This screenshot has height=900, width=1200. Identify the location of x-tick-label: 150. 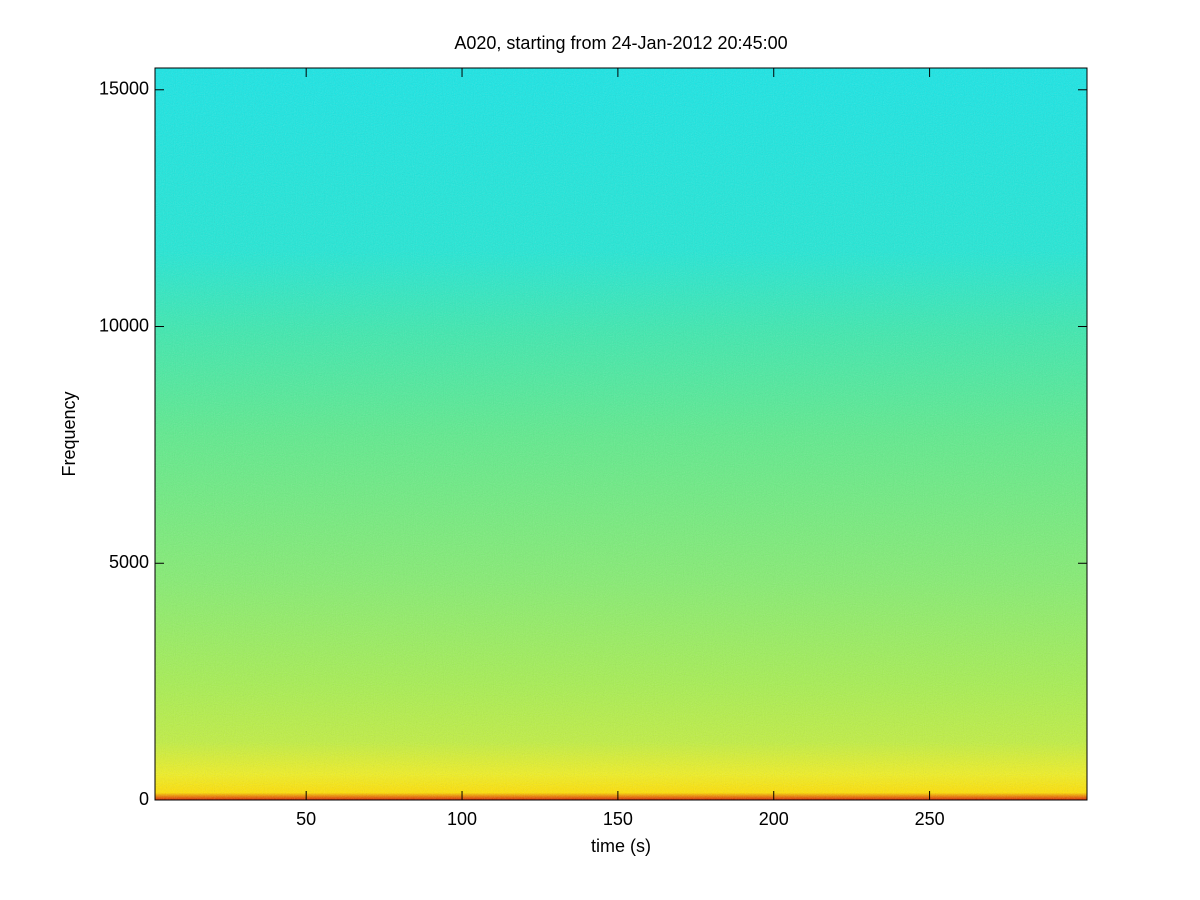
(618, 819).